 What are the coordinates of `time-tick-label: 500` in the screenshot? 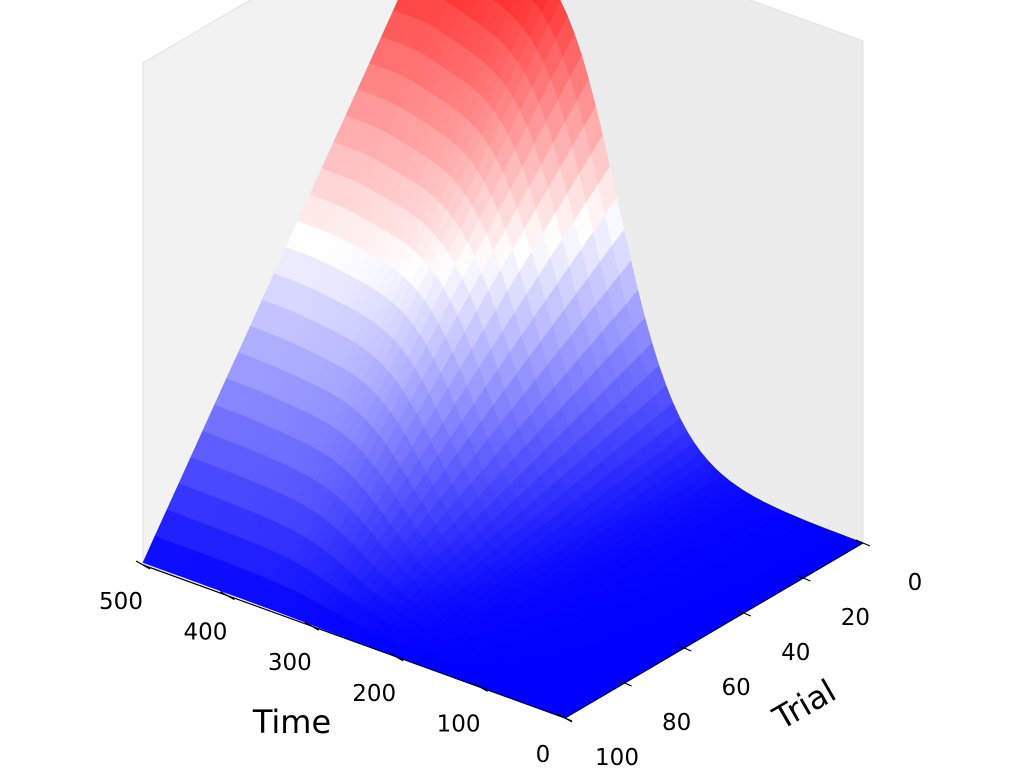 It's located at (121, 602).